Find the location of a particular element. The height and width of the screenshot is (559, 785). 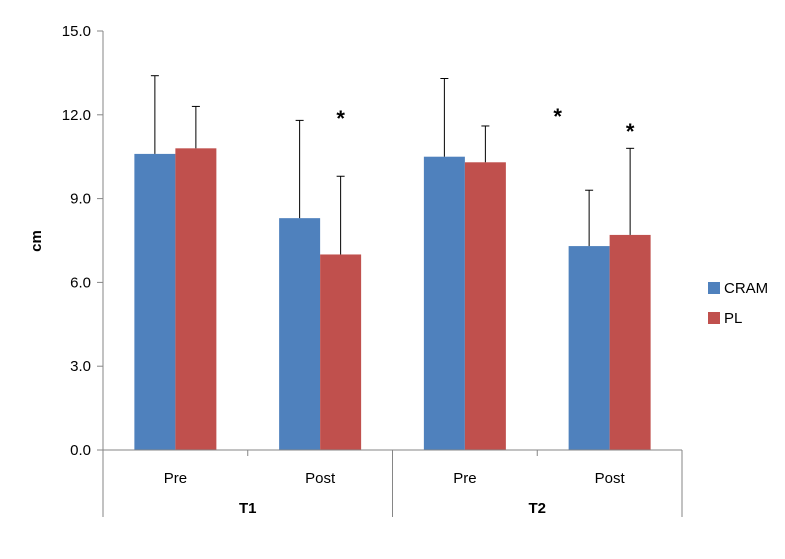

legend: CRAM PL is located at coordinates (738, 303).